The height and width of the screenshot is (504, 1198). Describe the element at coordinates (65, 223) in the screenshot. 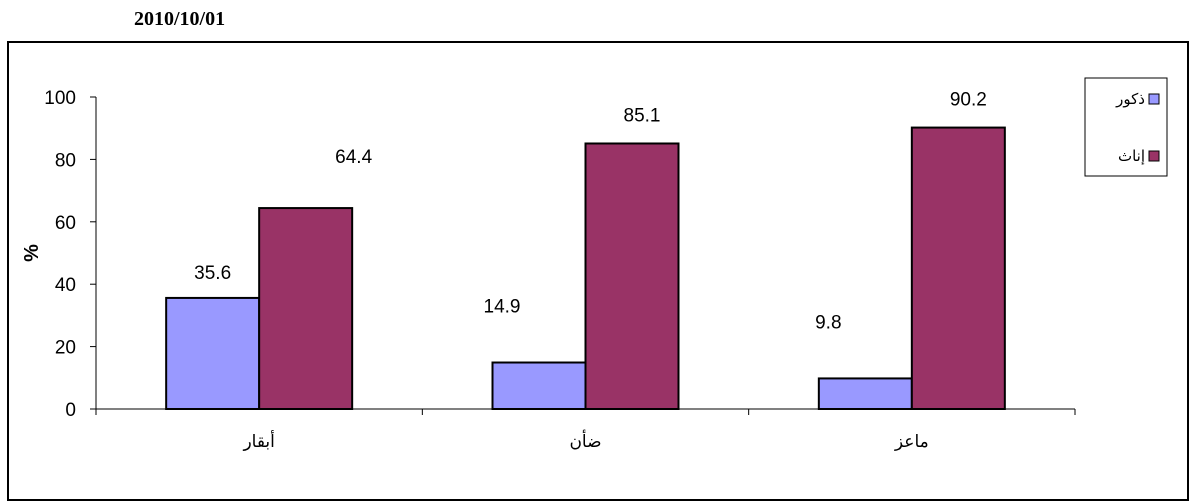

I see `y-tick-label: 60` at that location.